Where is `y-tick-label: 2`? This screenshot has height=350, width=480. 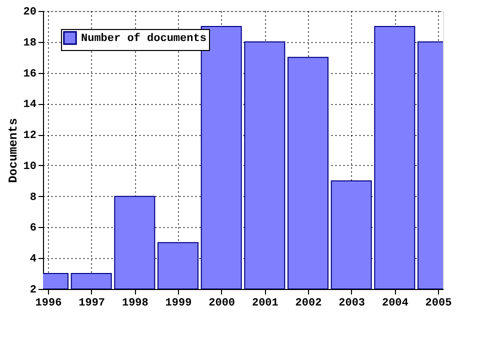 y-tick-label: 2 is located at coordinates (33, 290).